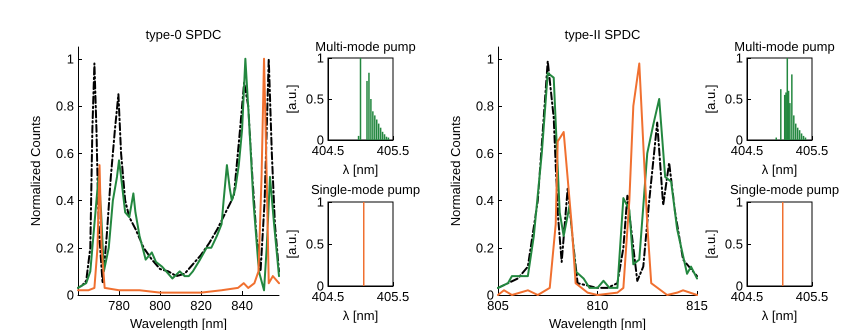 The height and width of the screenshot is (330, 857). I want to click on y-tick-label: 0, so click(70, 295).